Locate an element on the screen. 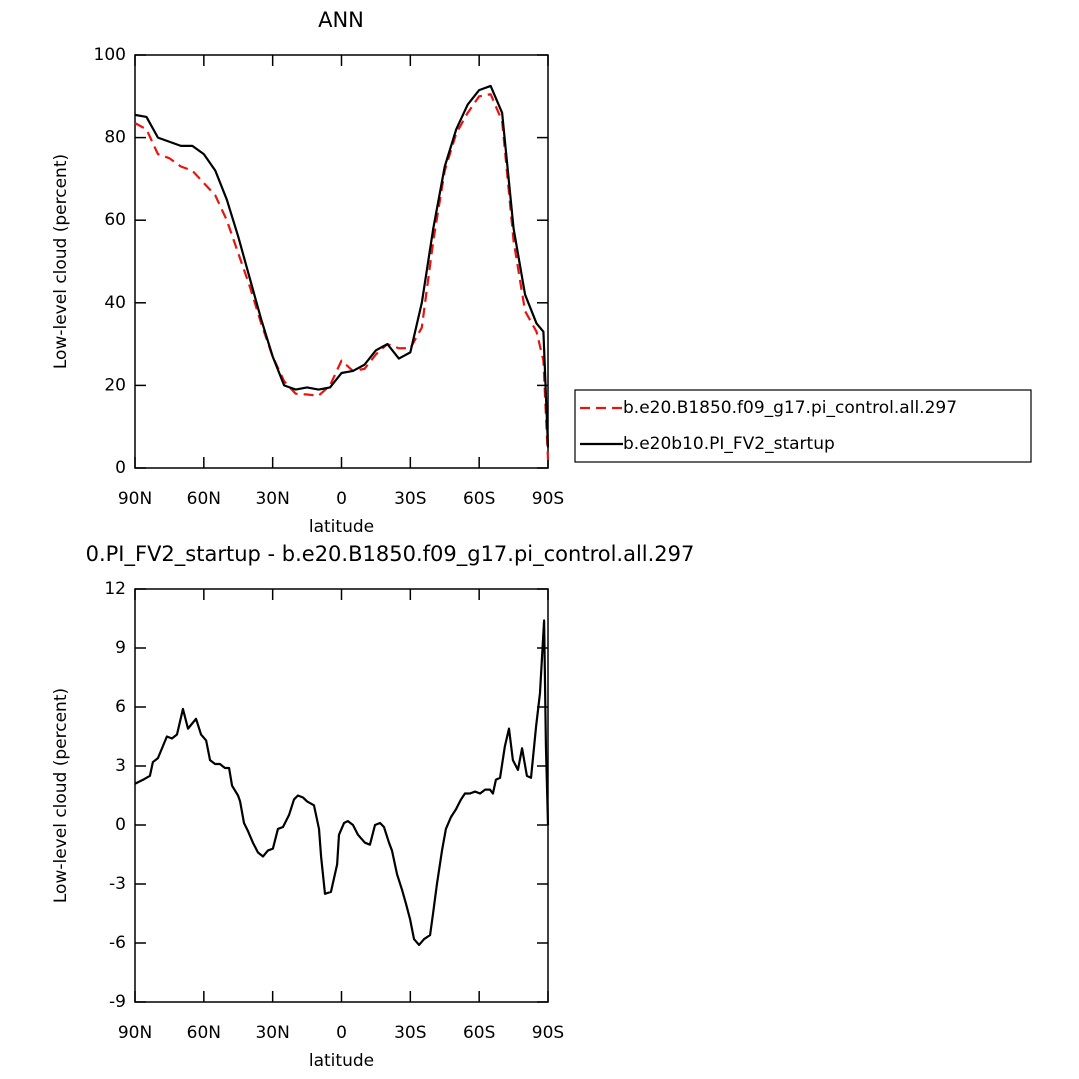 Image resolution: width=1079 pixels, height=1079 pixels. legend-label: b.e20.B1850.f09_g17.pi_control.all.297 is located at coordinates (790, 408).